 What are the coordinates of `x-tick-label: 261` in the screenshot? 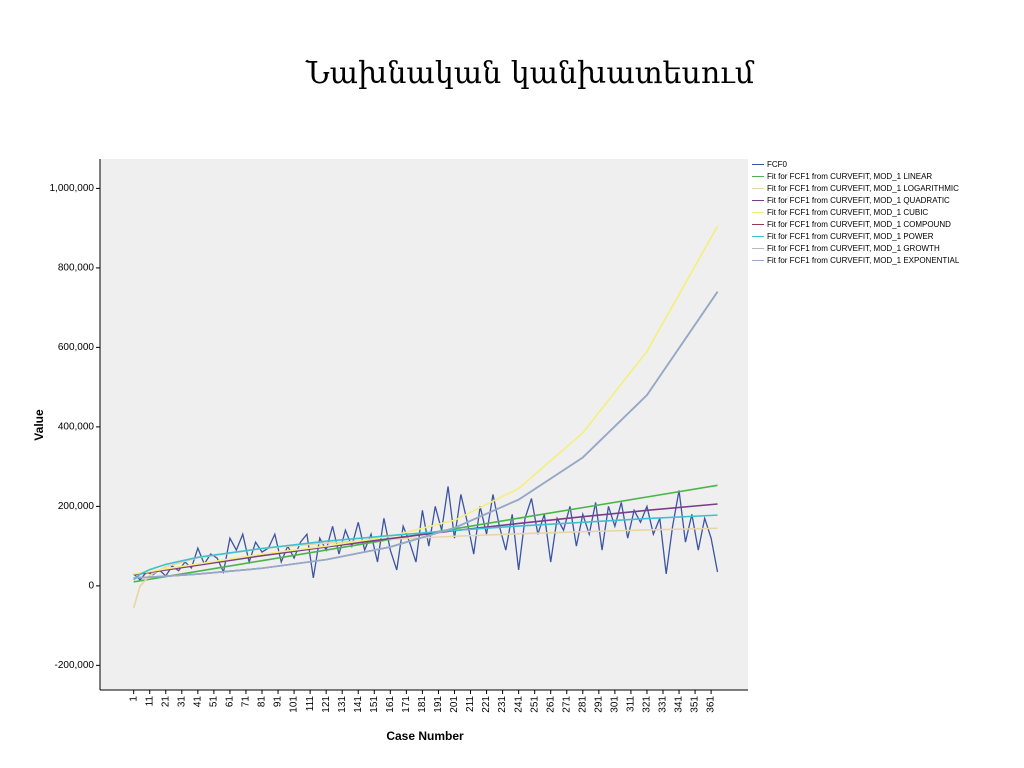 It's located at (550, 704).